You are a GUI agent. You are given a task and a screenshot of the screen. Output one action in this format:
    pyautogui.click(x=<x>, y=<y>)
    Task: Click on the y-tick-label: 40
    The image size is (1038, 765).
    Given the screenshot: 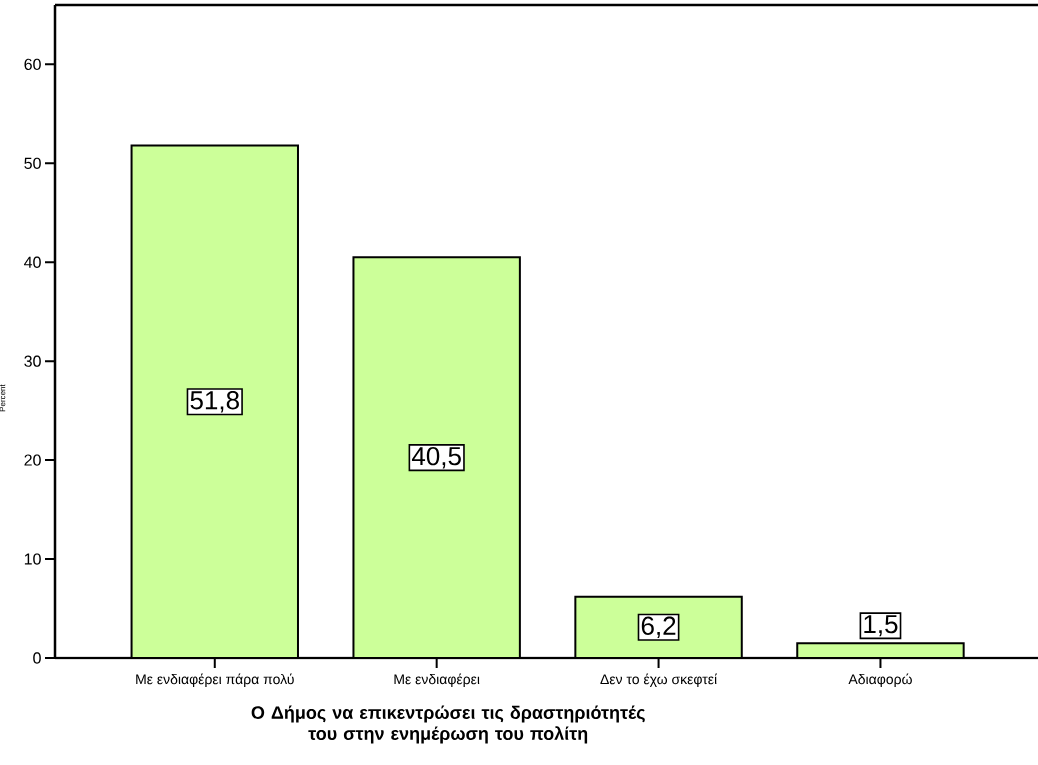 What is the action you would take?
    pyautogui.click(x=32, y=262)
    